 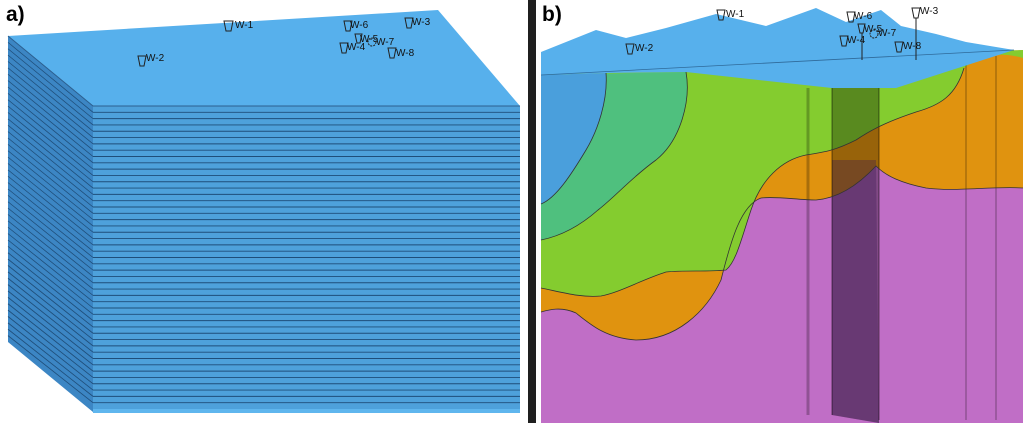 I want to click on block-edges, so click(x=263, y=71).